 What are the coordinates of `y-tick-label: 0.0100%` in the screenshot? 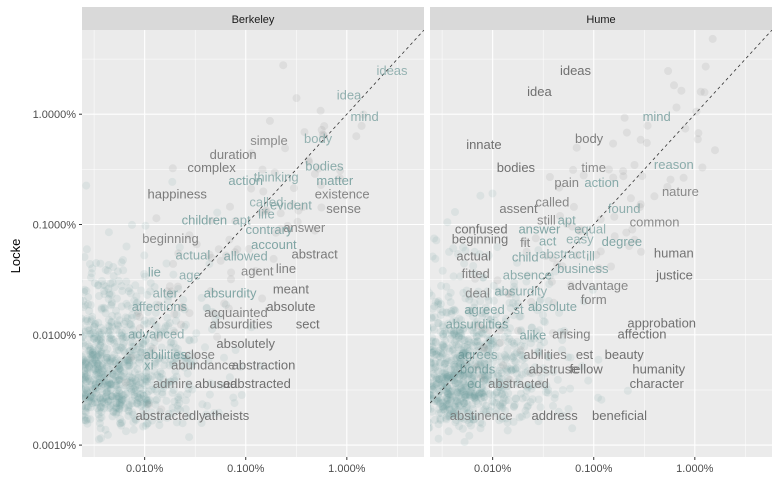 It's located at (55, 336).